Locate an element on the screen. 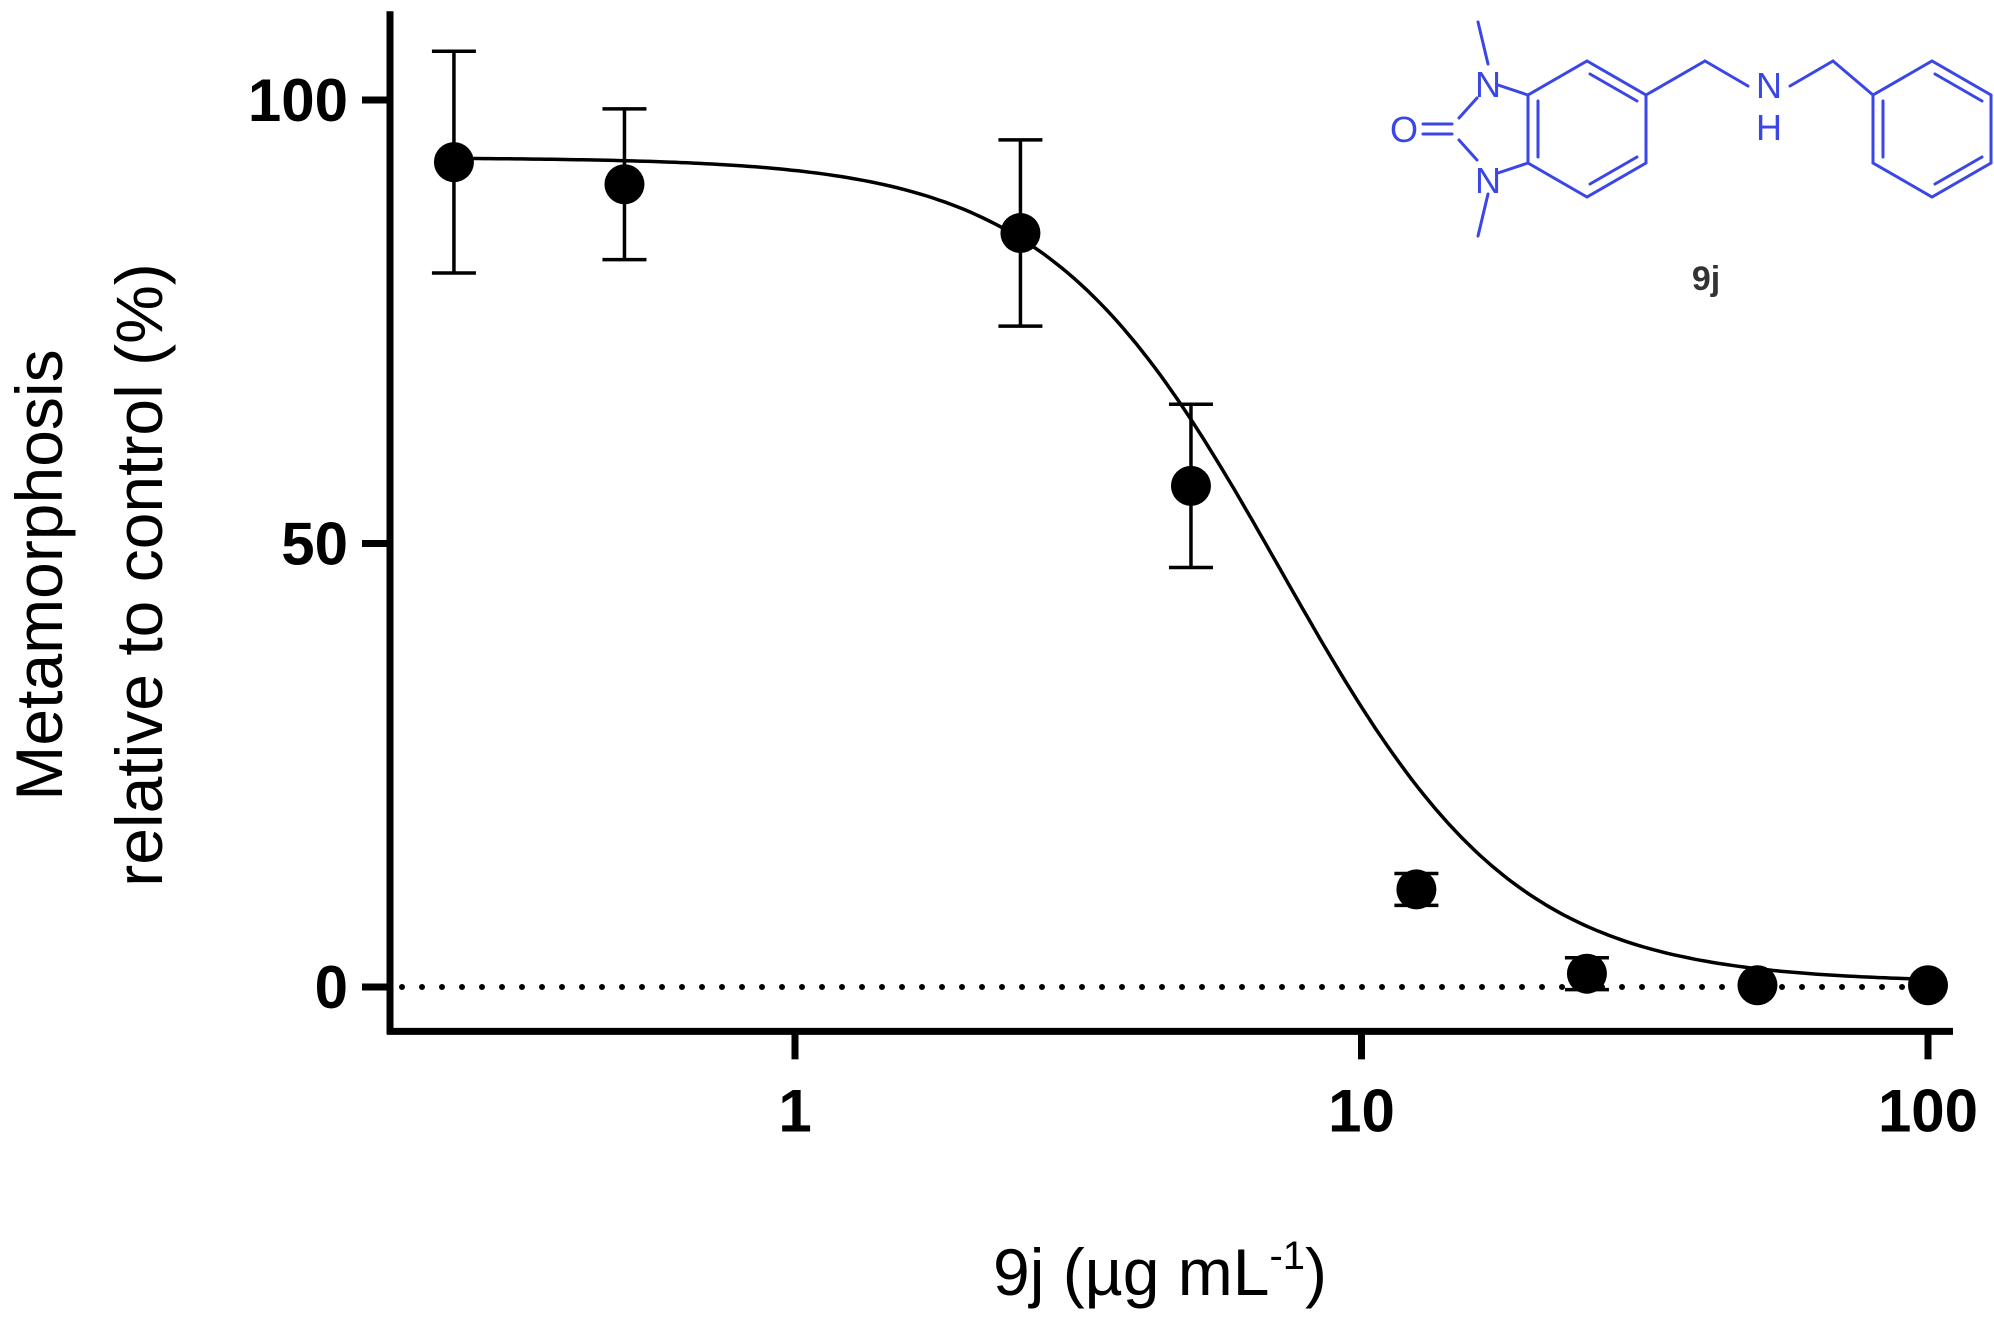  x-tick-label-100: 100 is located at coordinates (1928, 1110).